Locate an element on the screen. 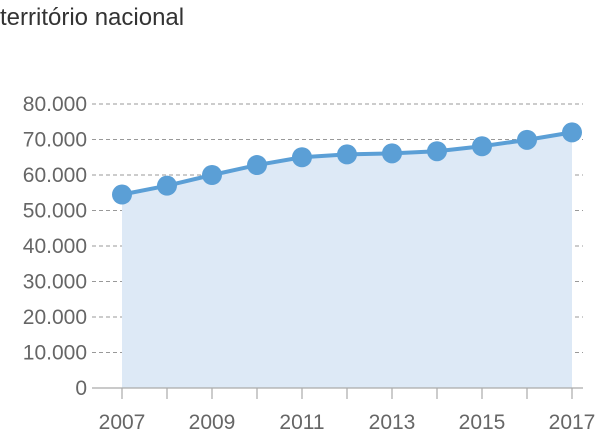  x-tick-label: 2017 is located at coordinates (572, 420).